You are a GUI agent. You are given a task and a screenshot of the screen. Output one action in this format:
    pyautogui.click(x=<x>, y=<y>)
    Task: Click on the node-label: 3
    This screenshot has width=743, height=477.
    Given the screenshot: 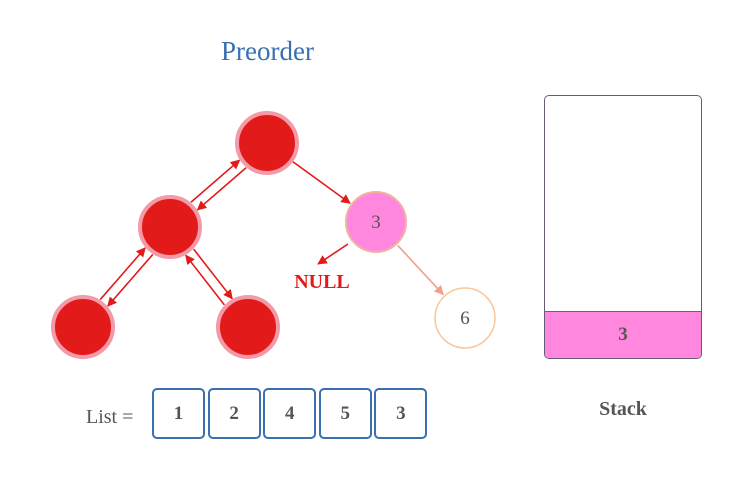 What is the action you would take?
    pyautogui.click(x=376, y=222)
    